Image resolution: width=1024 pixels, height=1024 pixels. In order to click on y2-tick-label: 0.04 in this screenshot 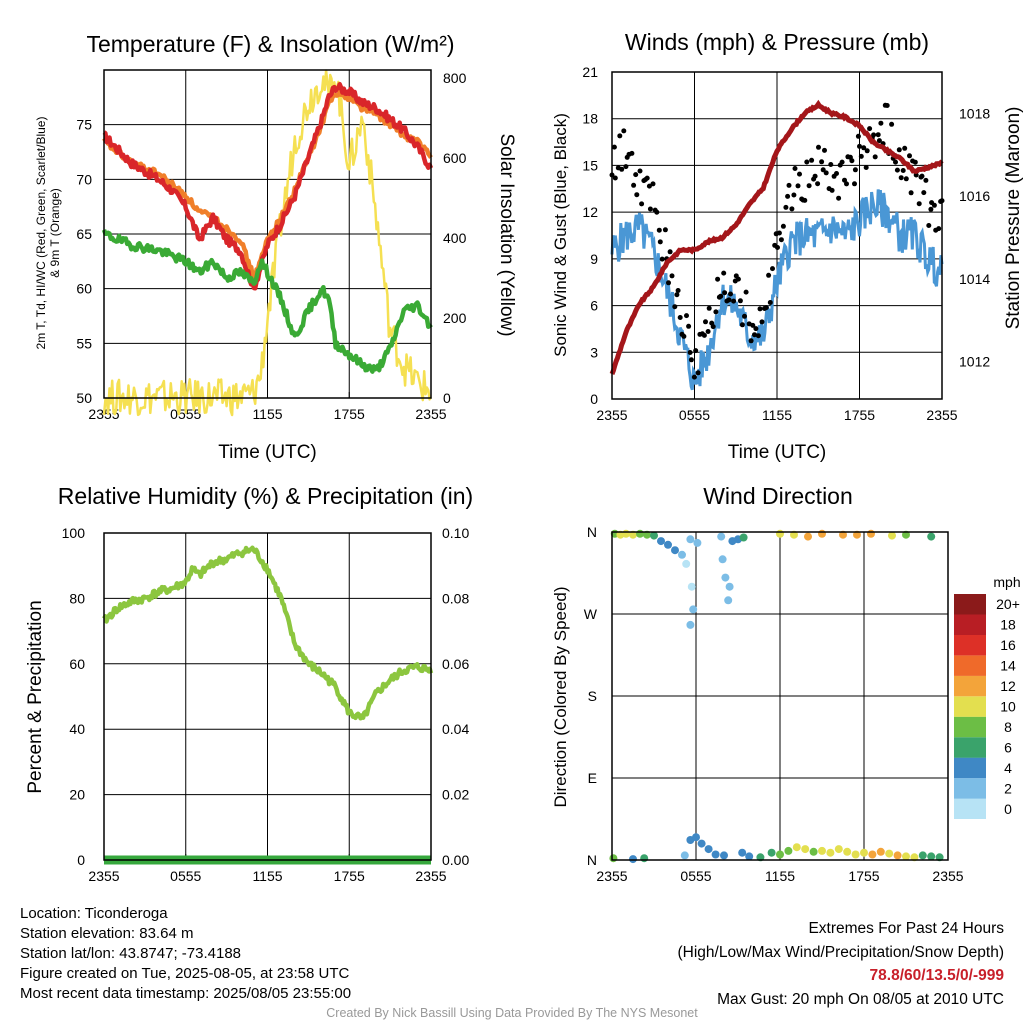, I will do `click(455, 729)`.